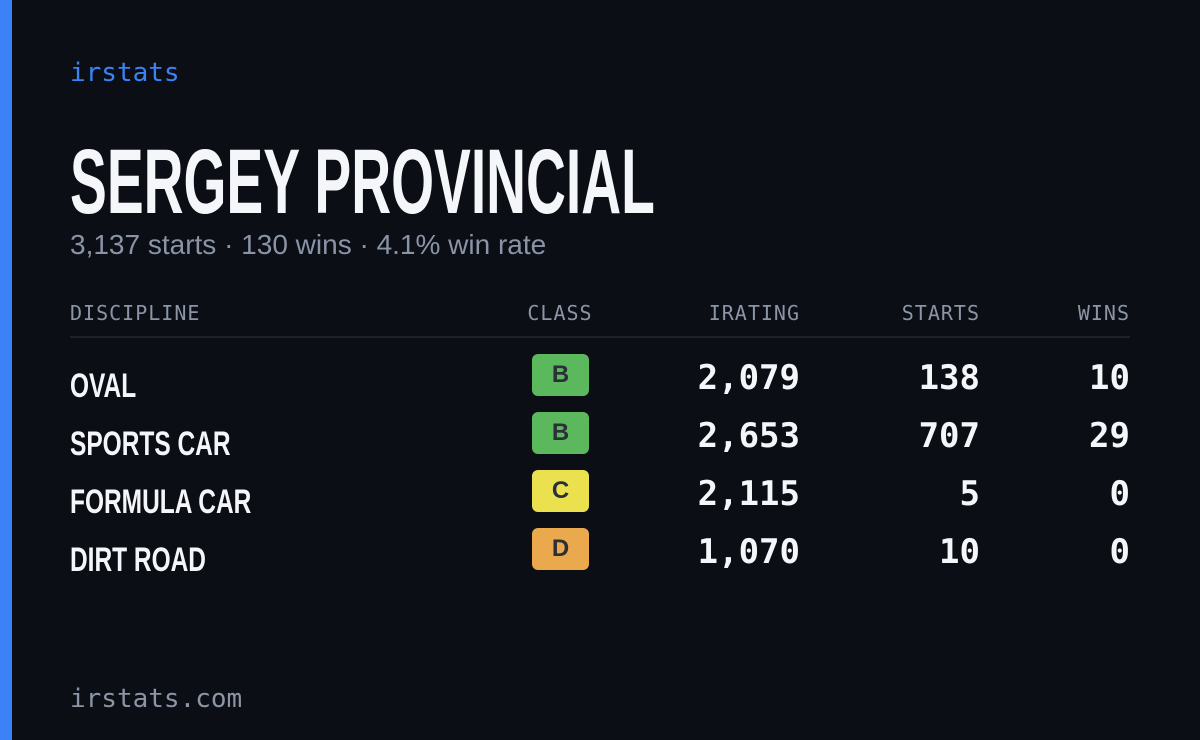 The width and height of the screenshot is (1200, 740). What do you see at coordinates (748, 552) in the screenshot?
I see `irating-value: 1,070` at bounding box center [748, 552].